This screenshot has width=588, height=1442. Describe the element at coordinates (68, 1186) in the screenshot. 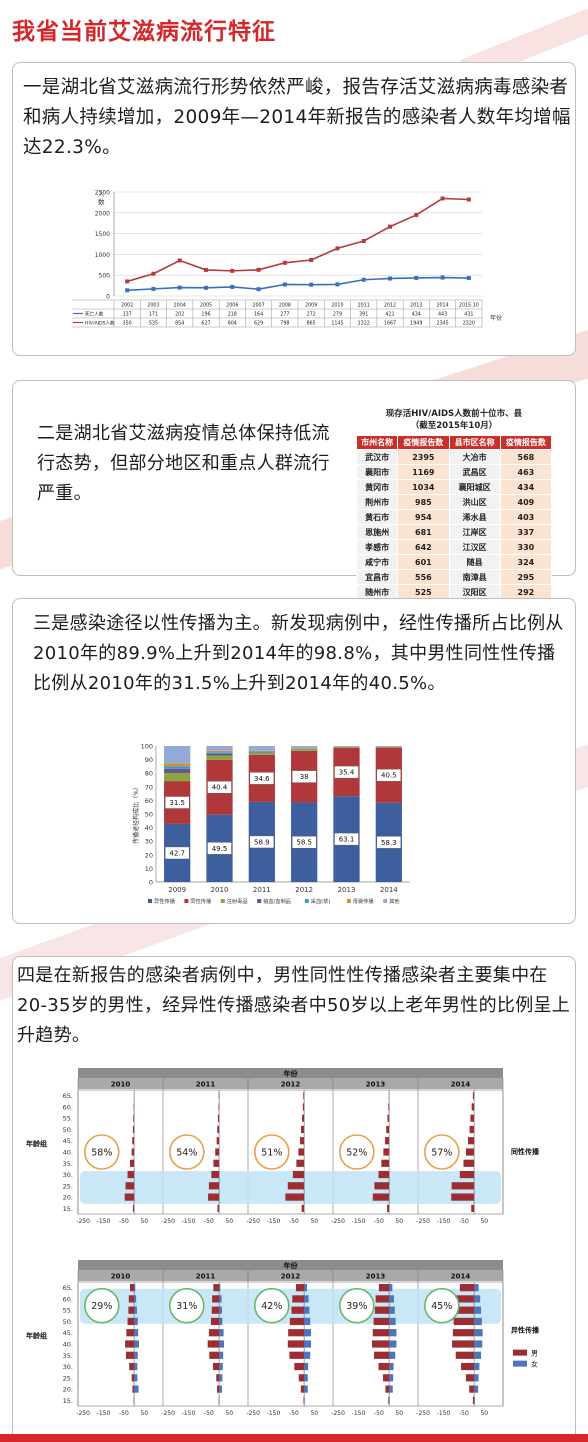

I see `age-tick-label: 25.` at that location.